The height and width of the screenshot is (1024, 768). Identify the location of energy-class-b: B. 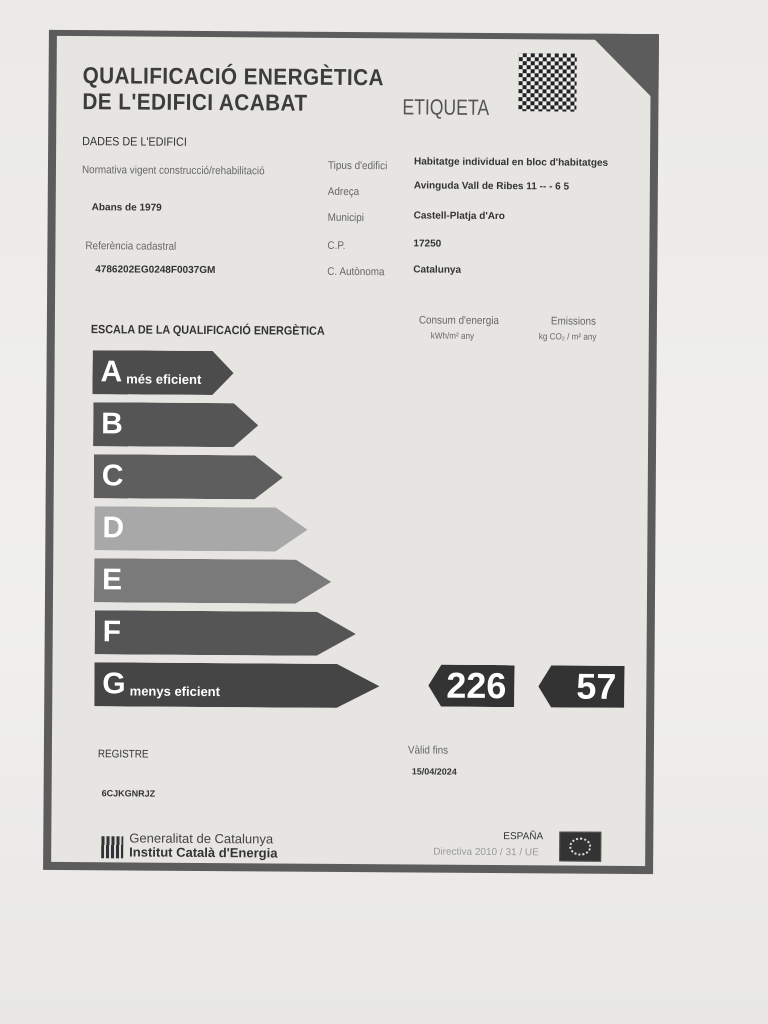
(175, 424).